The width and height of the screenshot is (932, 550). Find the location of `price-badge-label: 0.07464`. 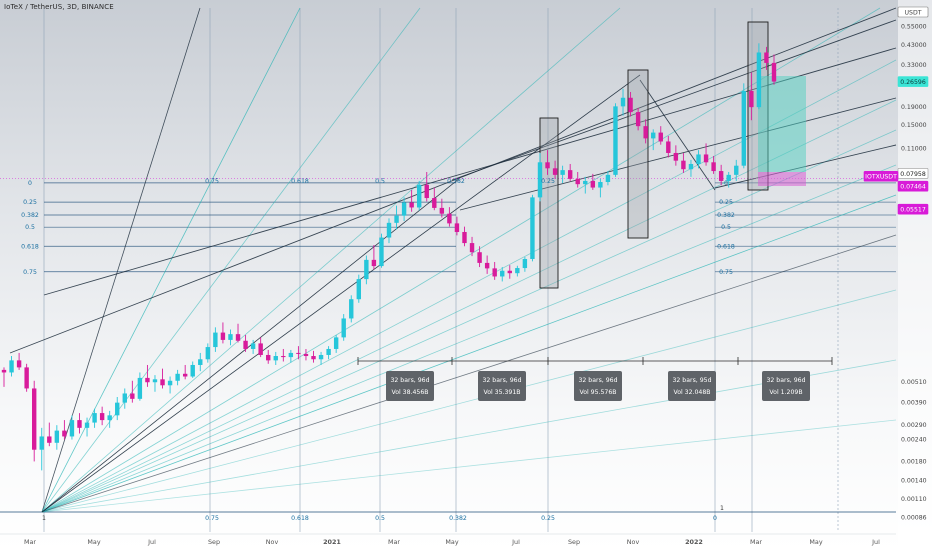

price-badge-label: 0.07464 is located at coordinates (913, 187).